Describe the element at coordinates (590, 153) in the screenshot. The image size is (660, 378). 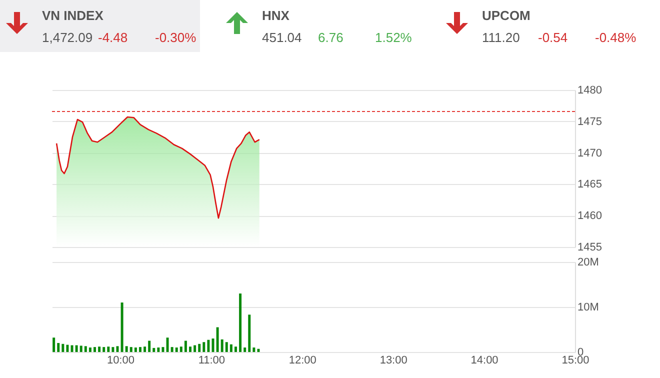
I see `y-tick-label: 1470` at that location.